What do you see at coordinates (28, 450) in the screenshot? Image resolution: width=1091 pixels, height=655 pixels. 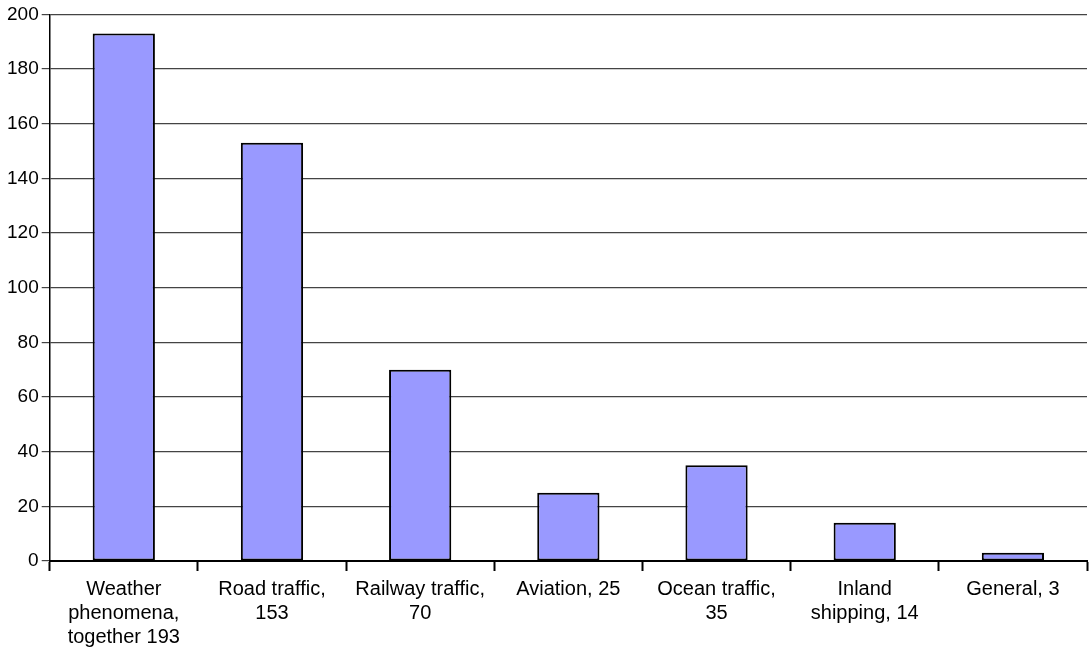 I see `y-tick-label: 40` at bounding box center [28, 450].